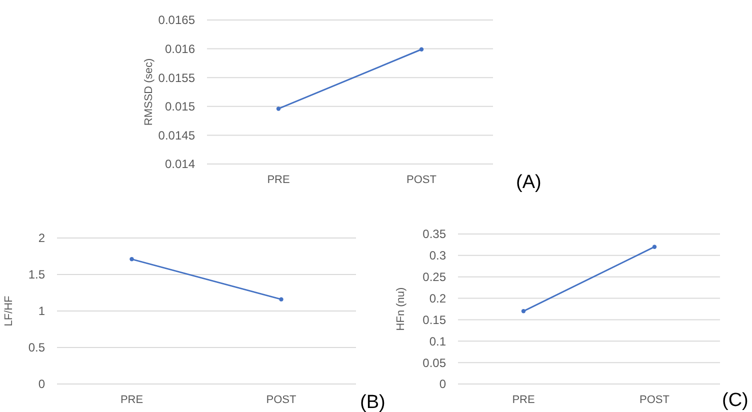  I want to click on y-tick-label: 0.1, so click(437, 341).